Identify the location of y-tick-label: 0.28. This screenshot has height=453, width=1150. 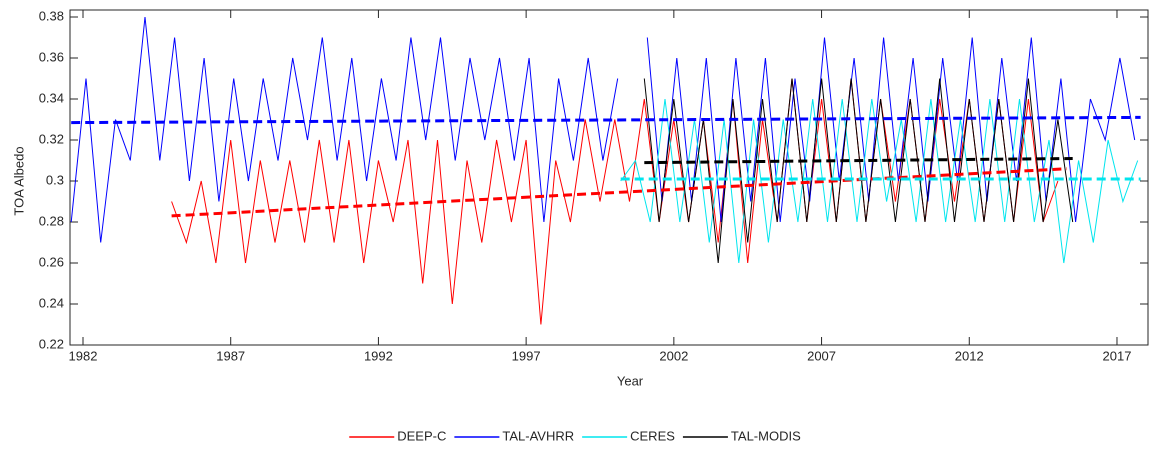
(51, 220).